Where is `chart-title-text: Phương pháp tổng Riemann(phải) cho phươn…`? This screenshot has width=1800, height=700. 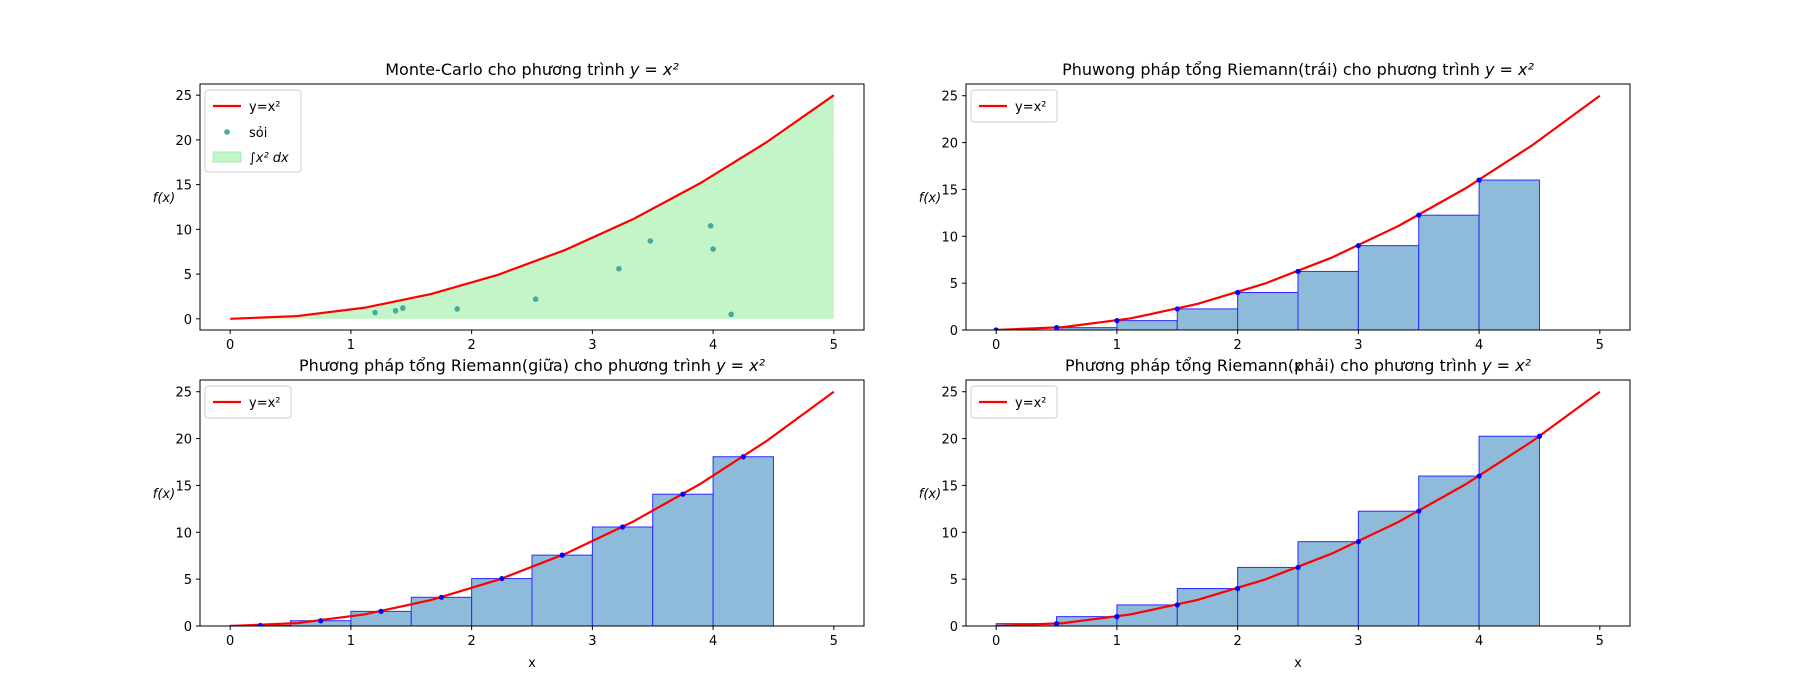 chart-title-text: Phương pháp tổng Riemann(phải) cho phươn… is located at coordinates (1273, 365).